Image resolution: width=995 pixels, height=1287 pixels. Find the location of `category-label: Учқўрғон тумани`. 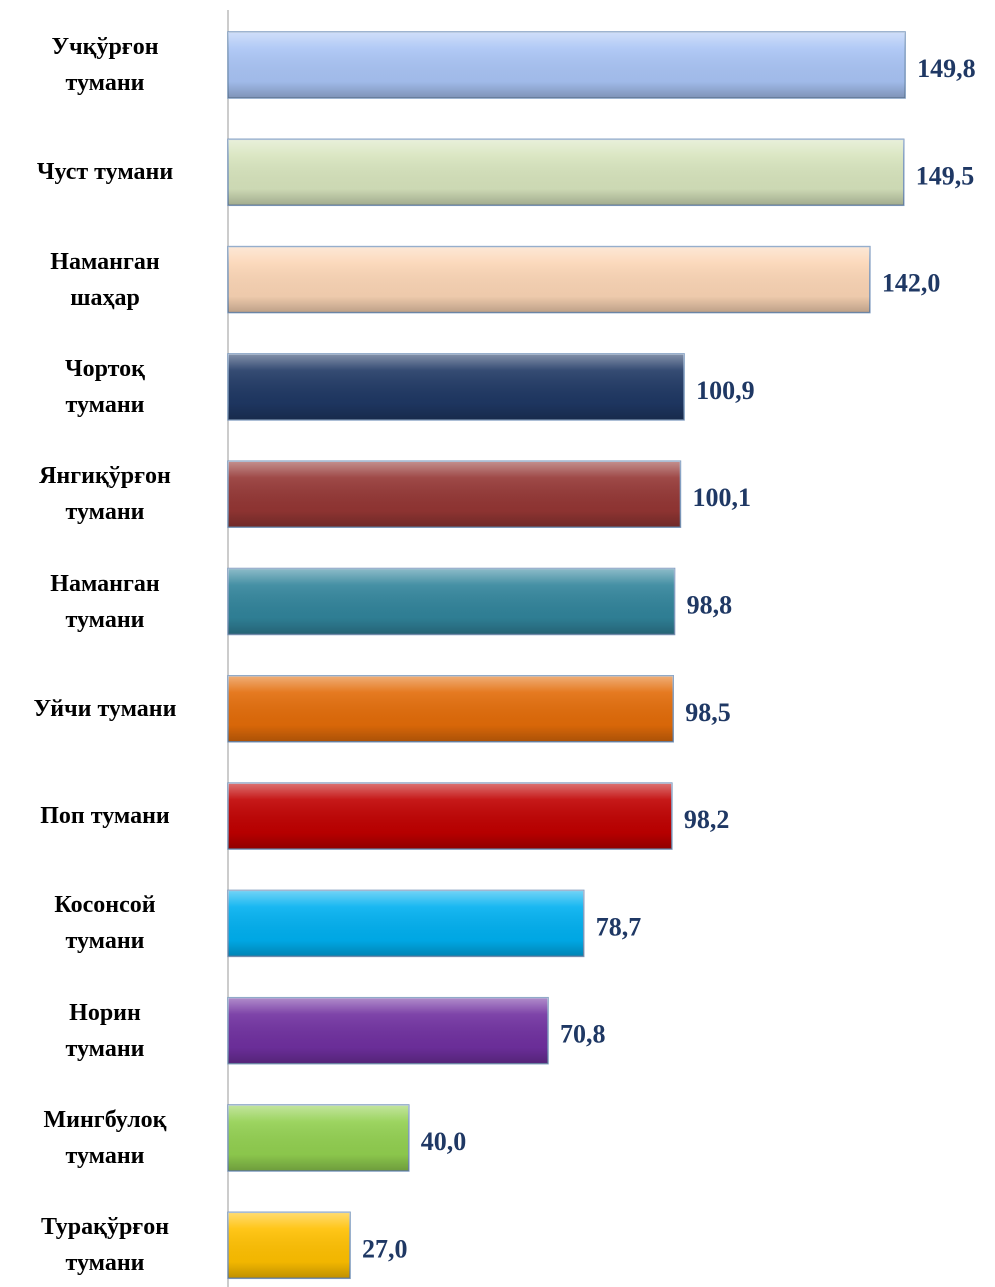

category-label: Учқўрғон тумани is located at coordinates (105, 65).